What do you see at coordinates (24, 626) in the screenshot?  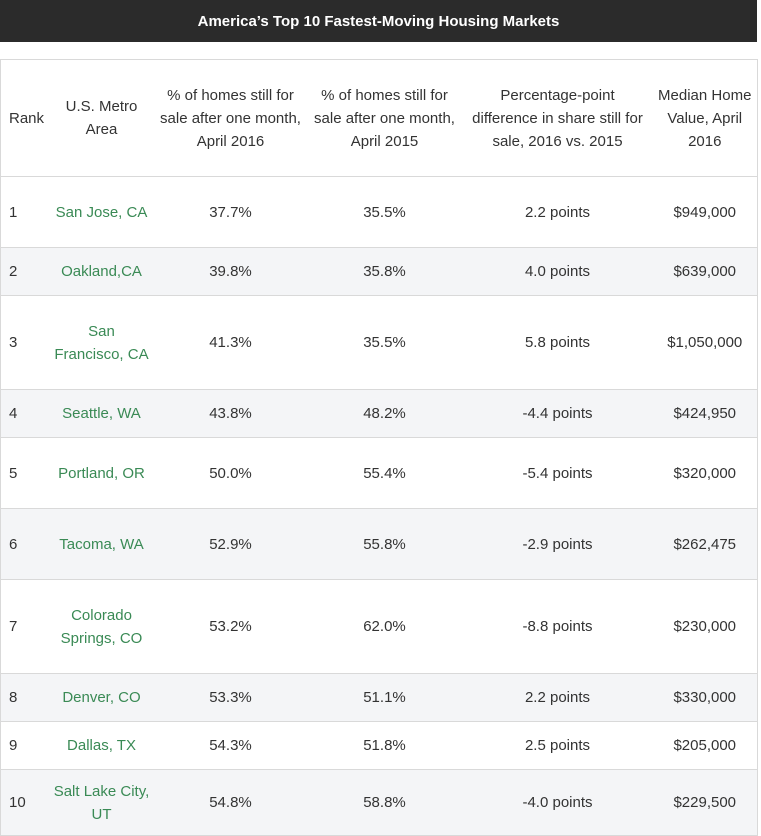 I see `rank-cell: 7` at bounding box center [24, 626].